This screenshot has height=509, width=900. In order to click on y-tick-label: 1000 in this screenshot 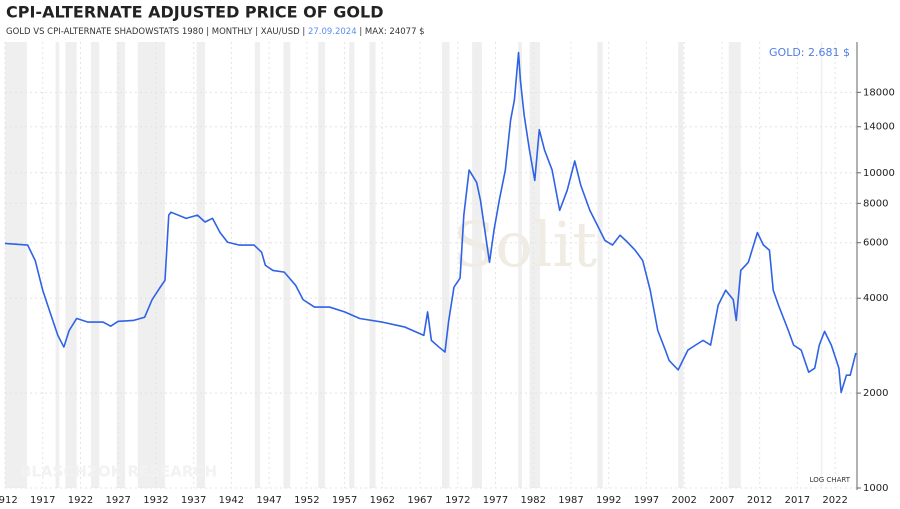, I will do `click(875, 488)`.